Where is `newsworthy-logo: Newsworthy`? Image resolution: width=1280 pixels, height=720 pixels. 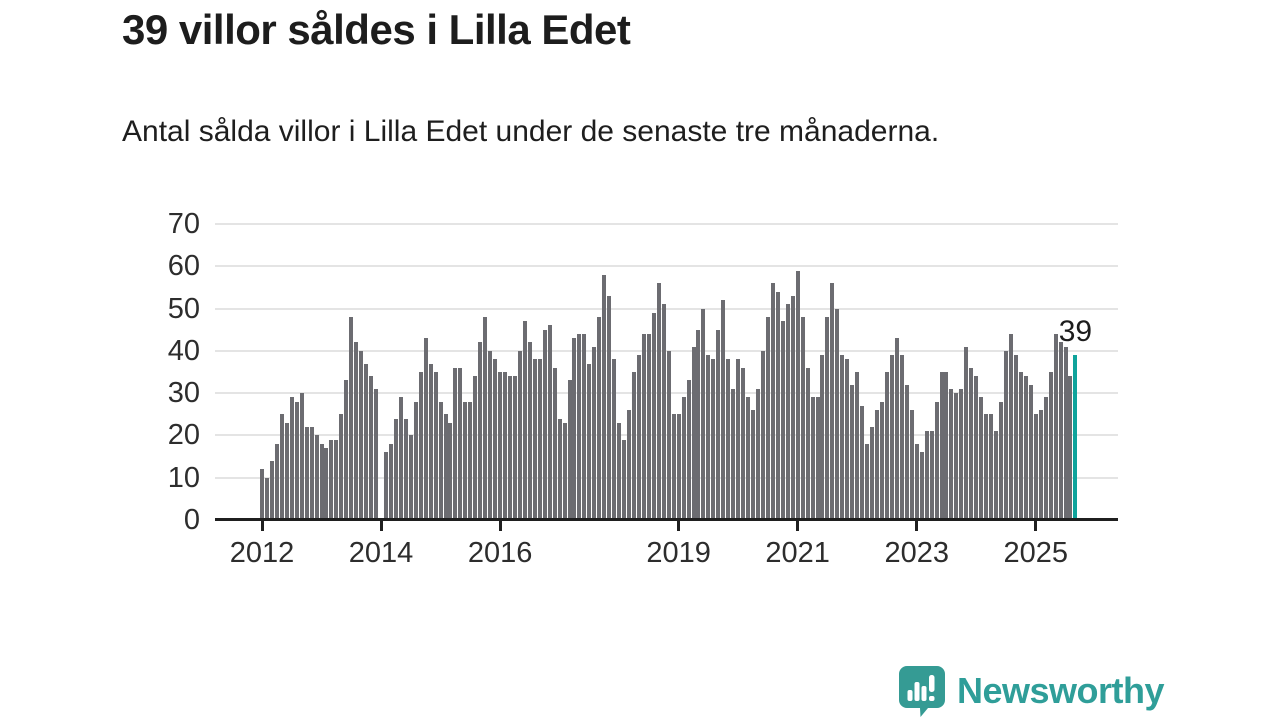 newsworthy-logo: Newsworthy is located at coordinates (1031, 691).